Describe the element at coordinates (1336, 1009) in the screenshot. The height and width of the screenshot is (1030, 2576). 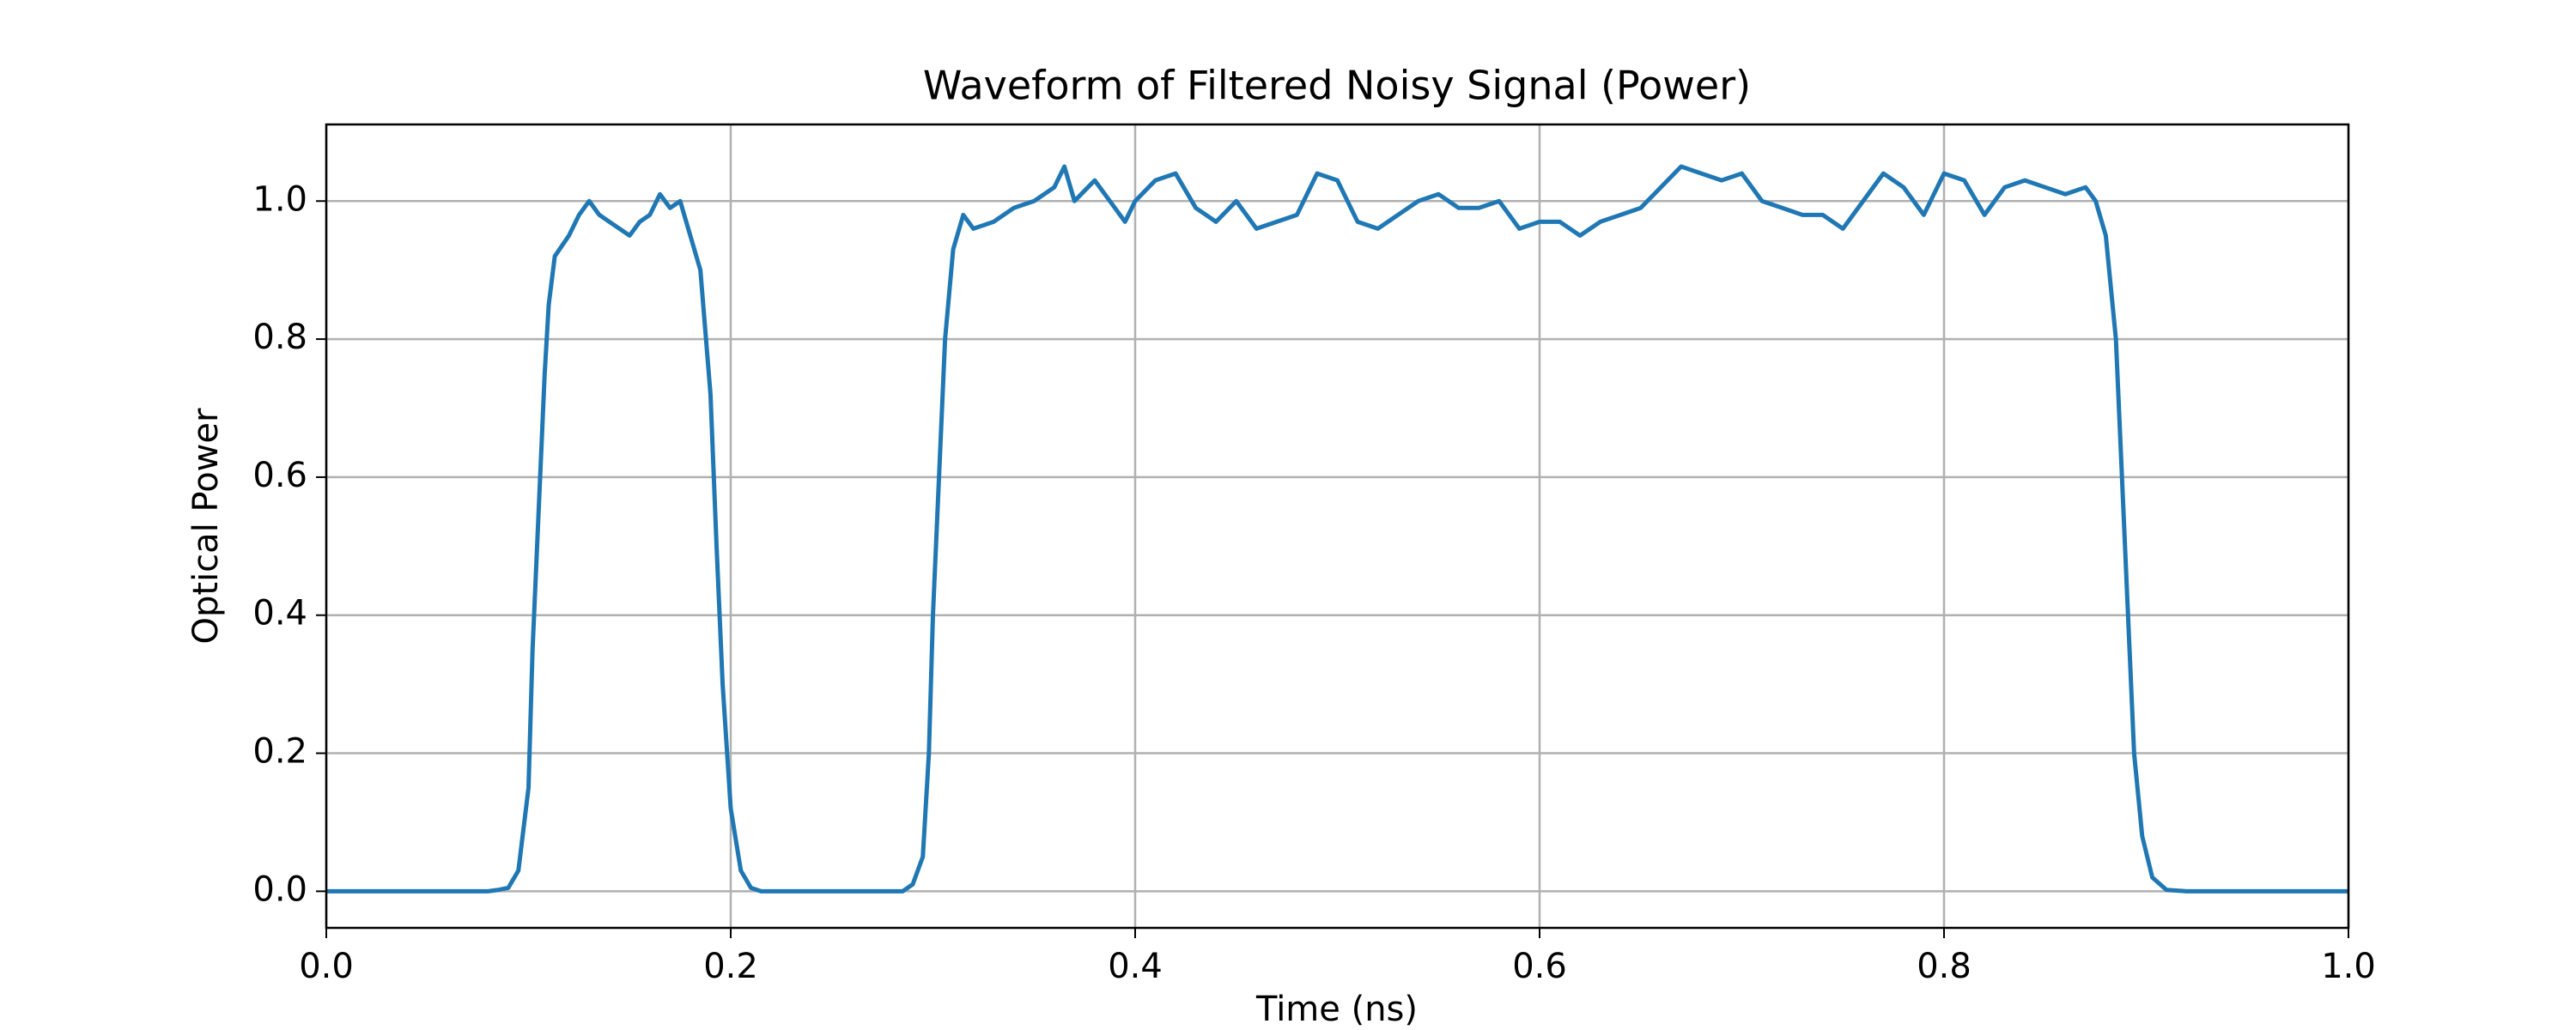
I see `x-axis-label: Time (ns)` at that location.